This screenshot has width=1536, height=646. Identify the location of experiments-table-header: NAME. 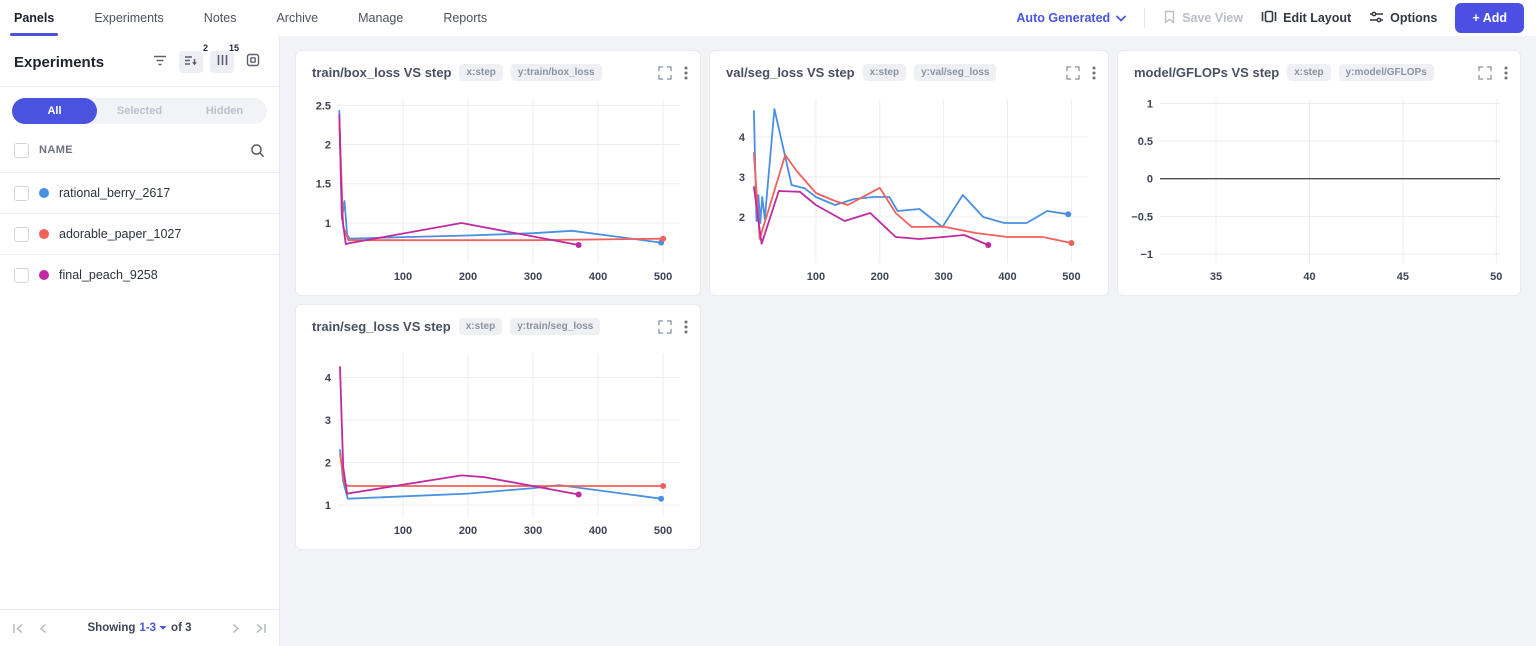
(139, 150).